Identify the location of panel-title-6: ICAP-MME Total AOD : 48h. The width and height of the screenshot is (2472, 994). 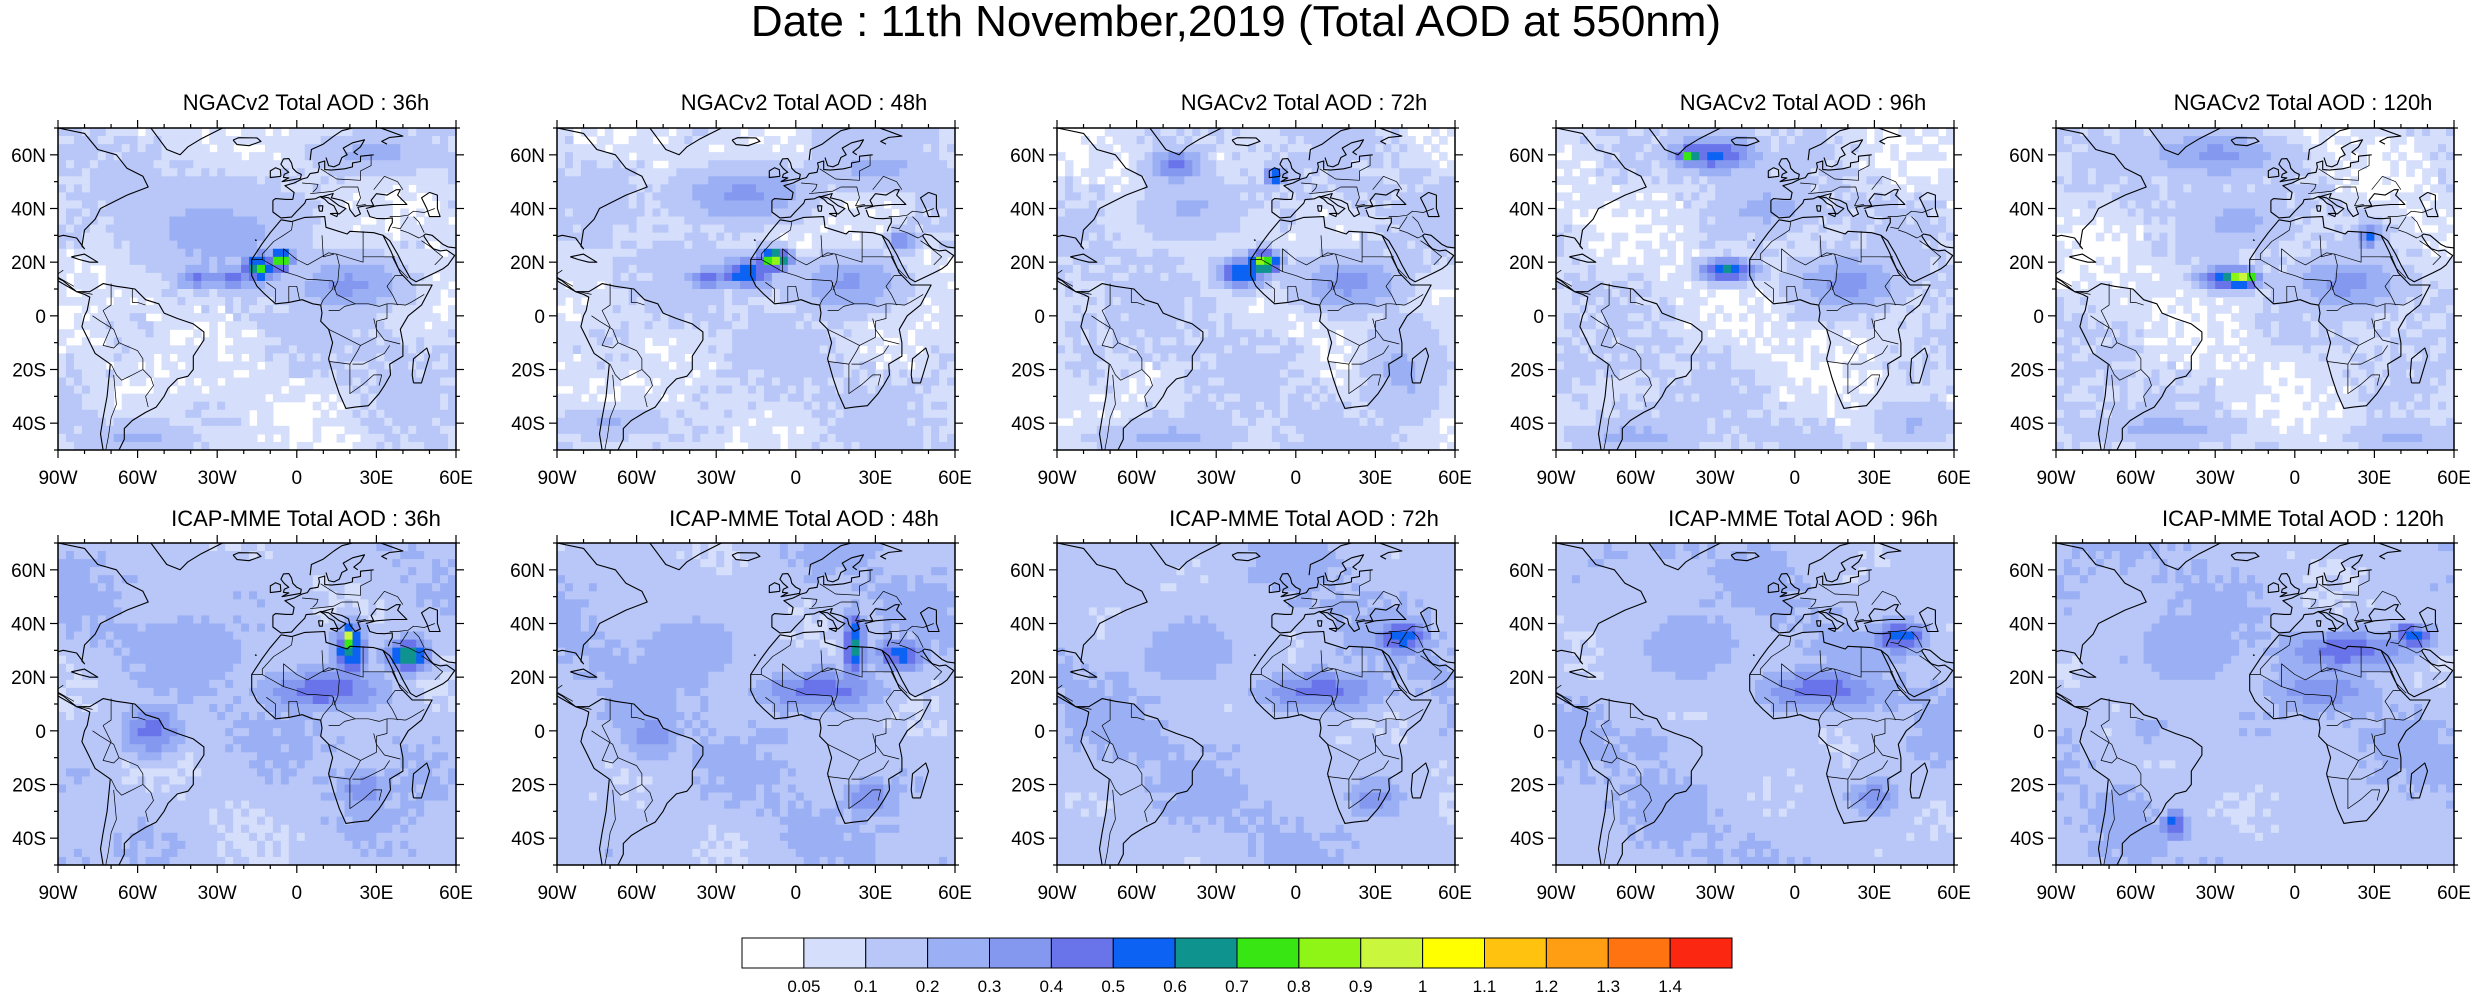
(804, 519).